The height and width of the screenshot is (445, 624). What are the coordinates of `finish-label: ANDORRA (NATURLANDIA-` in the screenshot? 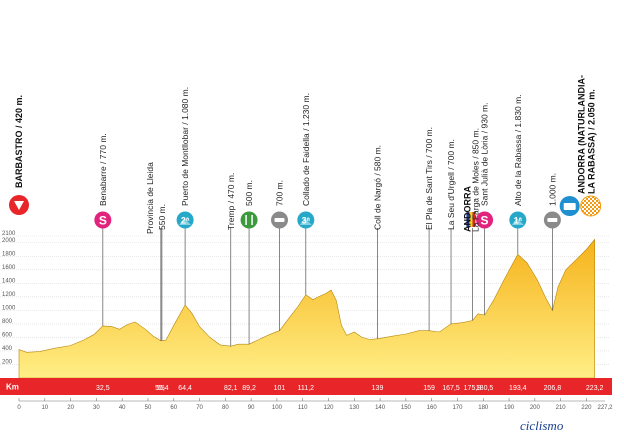 It's located at (582, 134).